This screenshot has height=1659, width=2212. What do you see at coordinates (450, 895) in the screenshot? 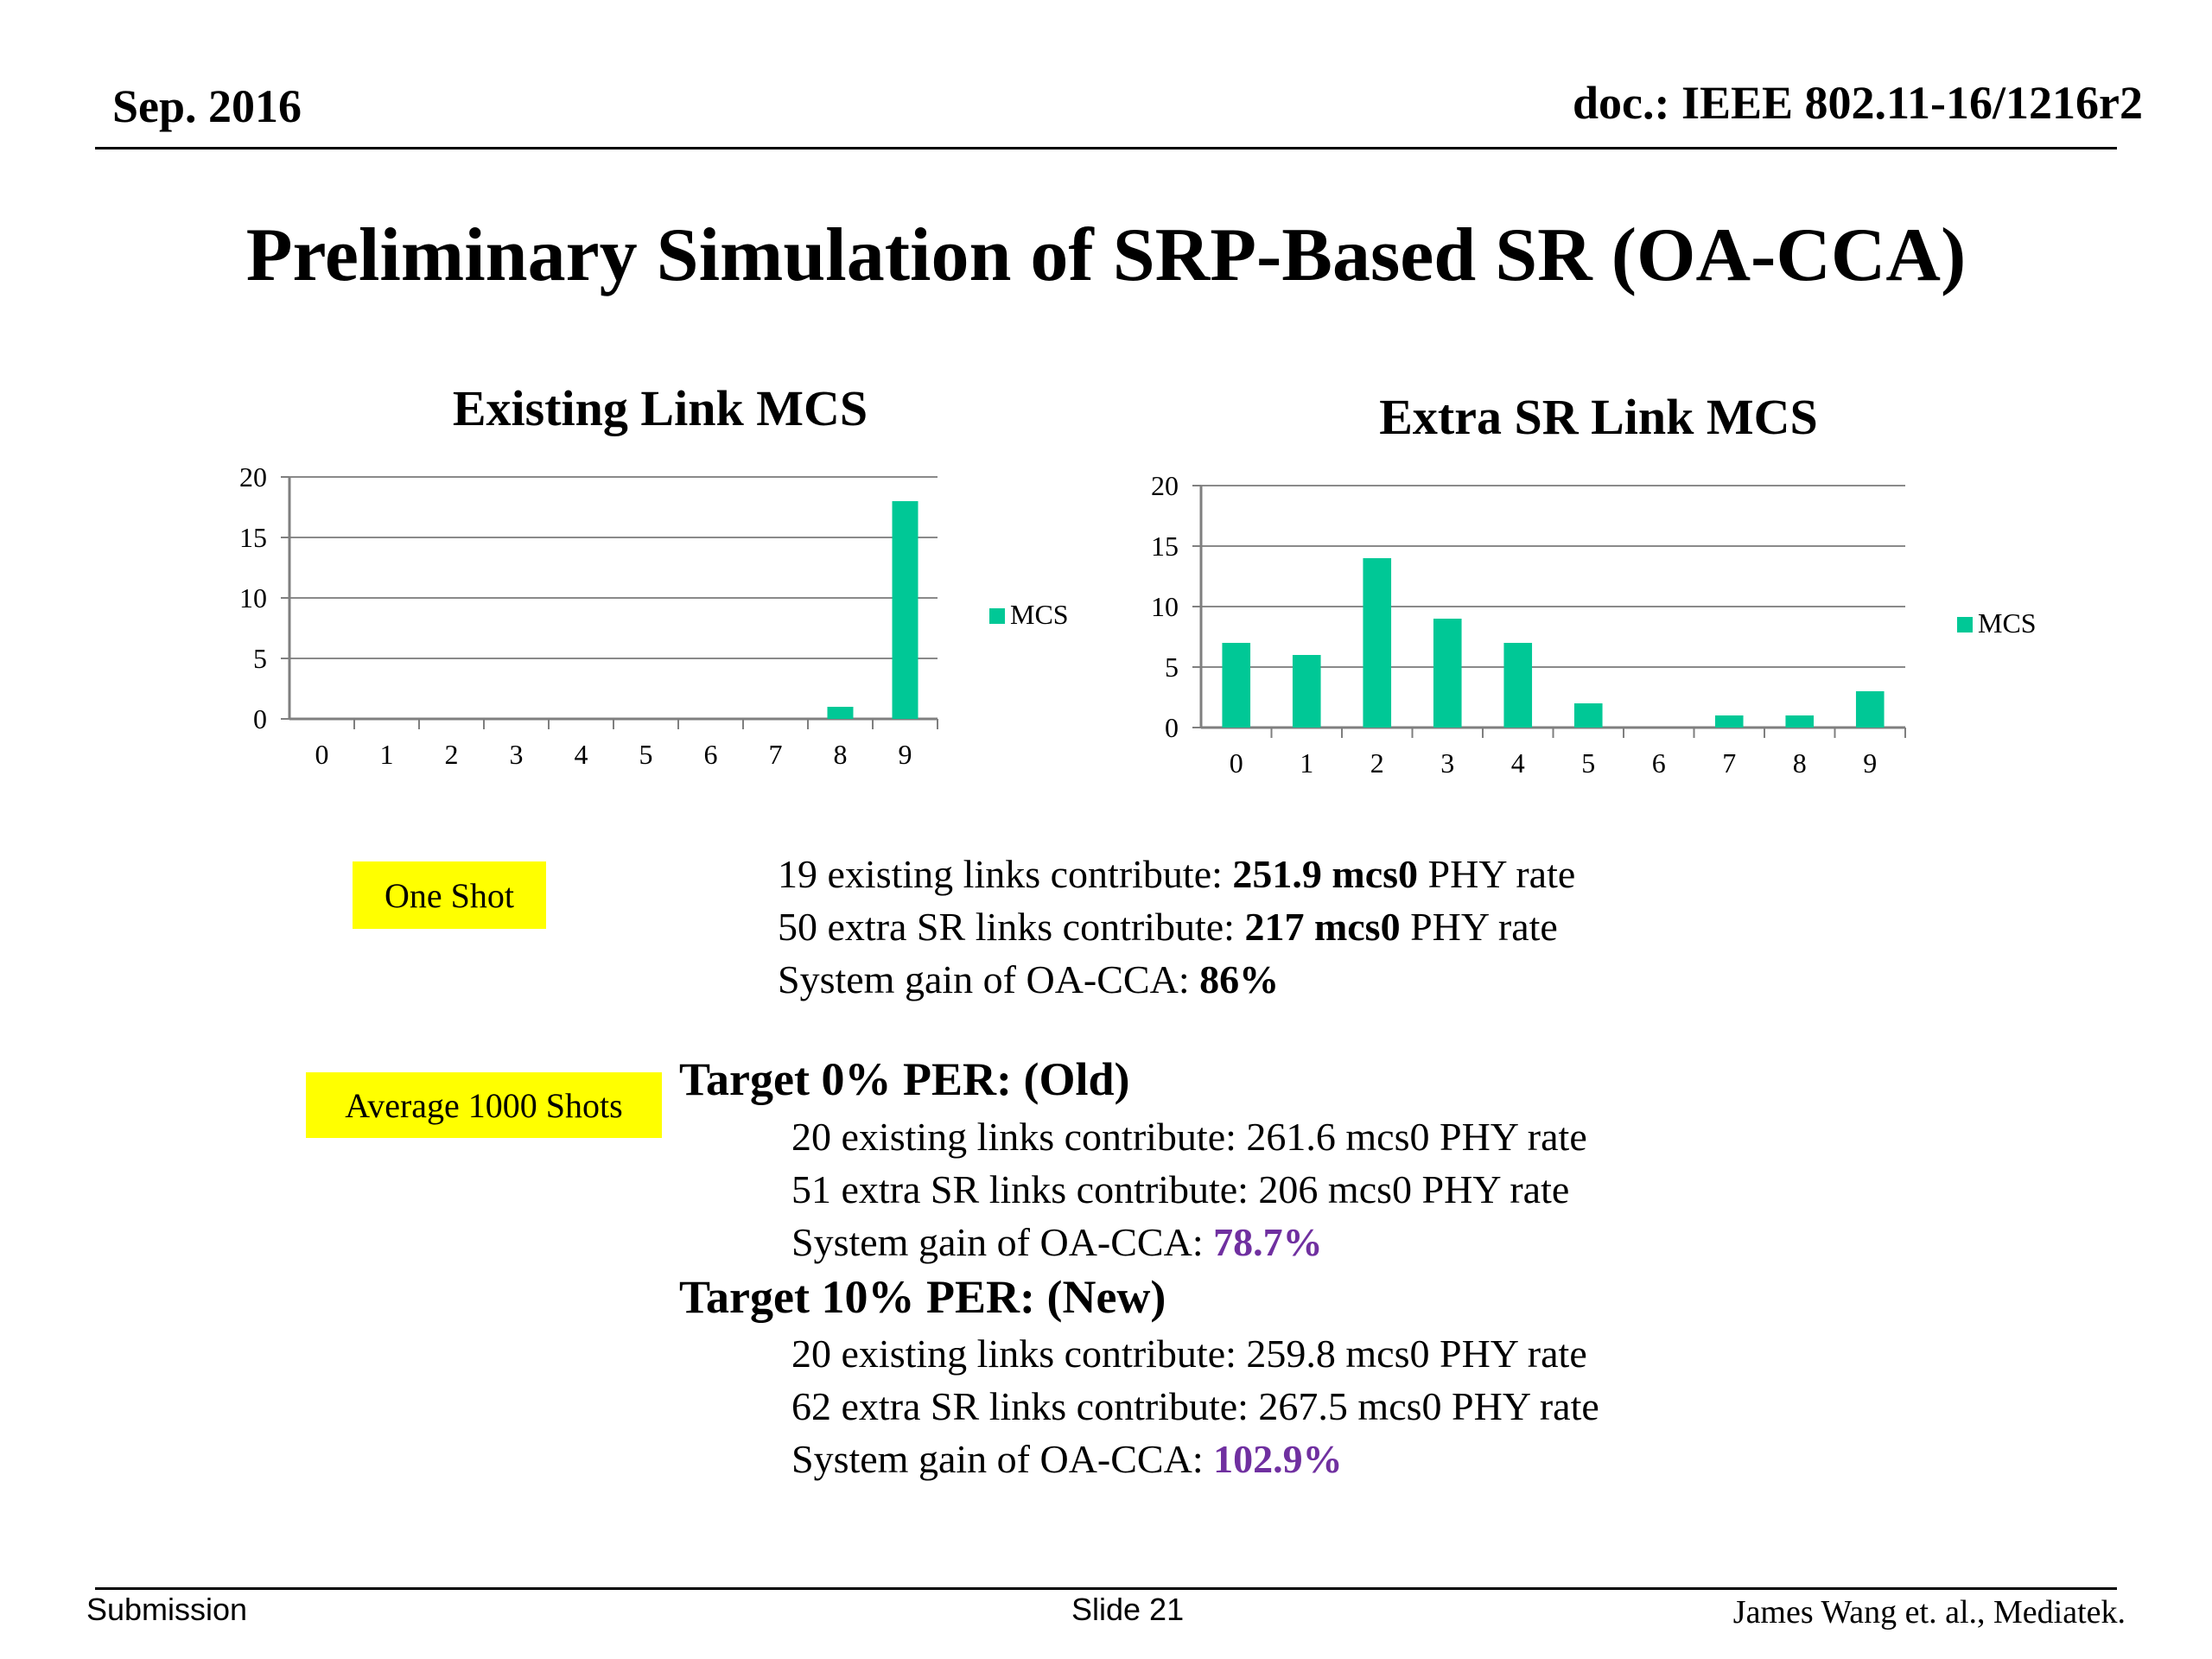
I see `one-shot-badge: One Shot` at bounding box center [450, 895].